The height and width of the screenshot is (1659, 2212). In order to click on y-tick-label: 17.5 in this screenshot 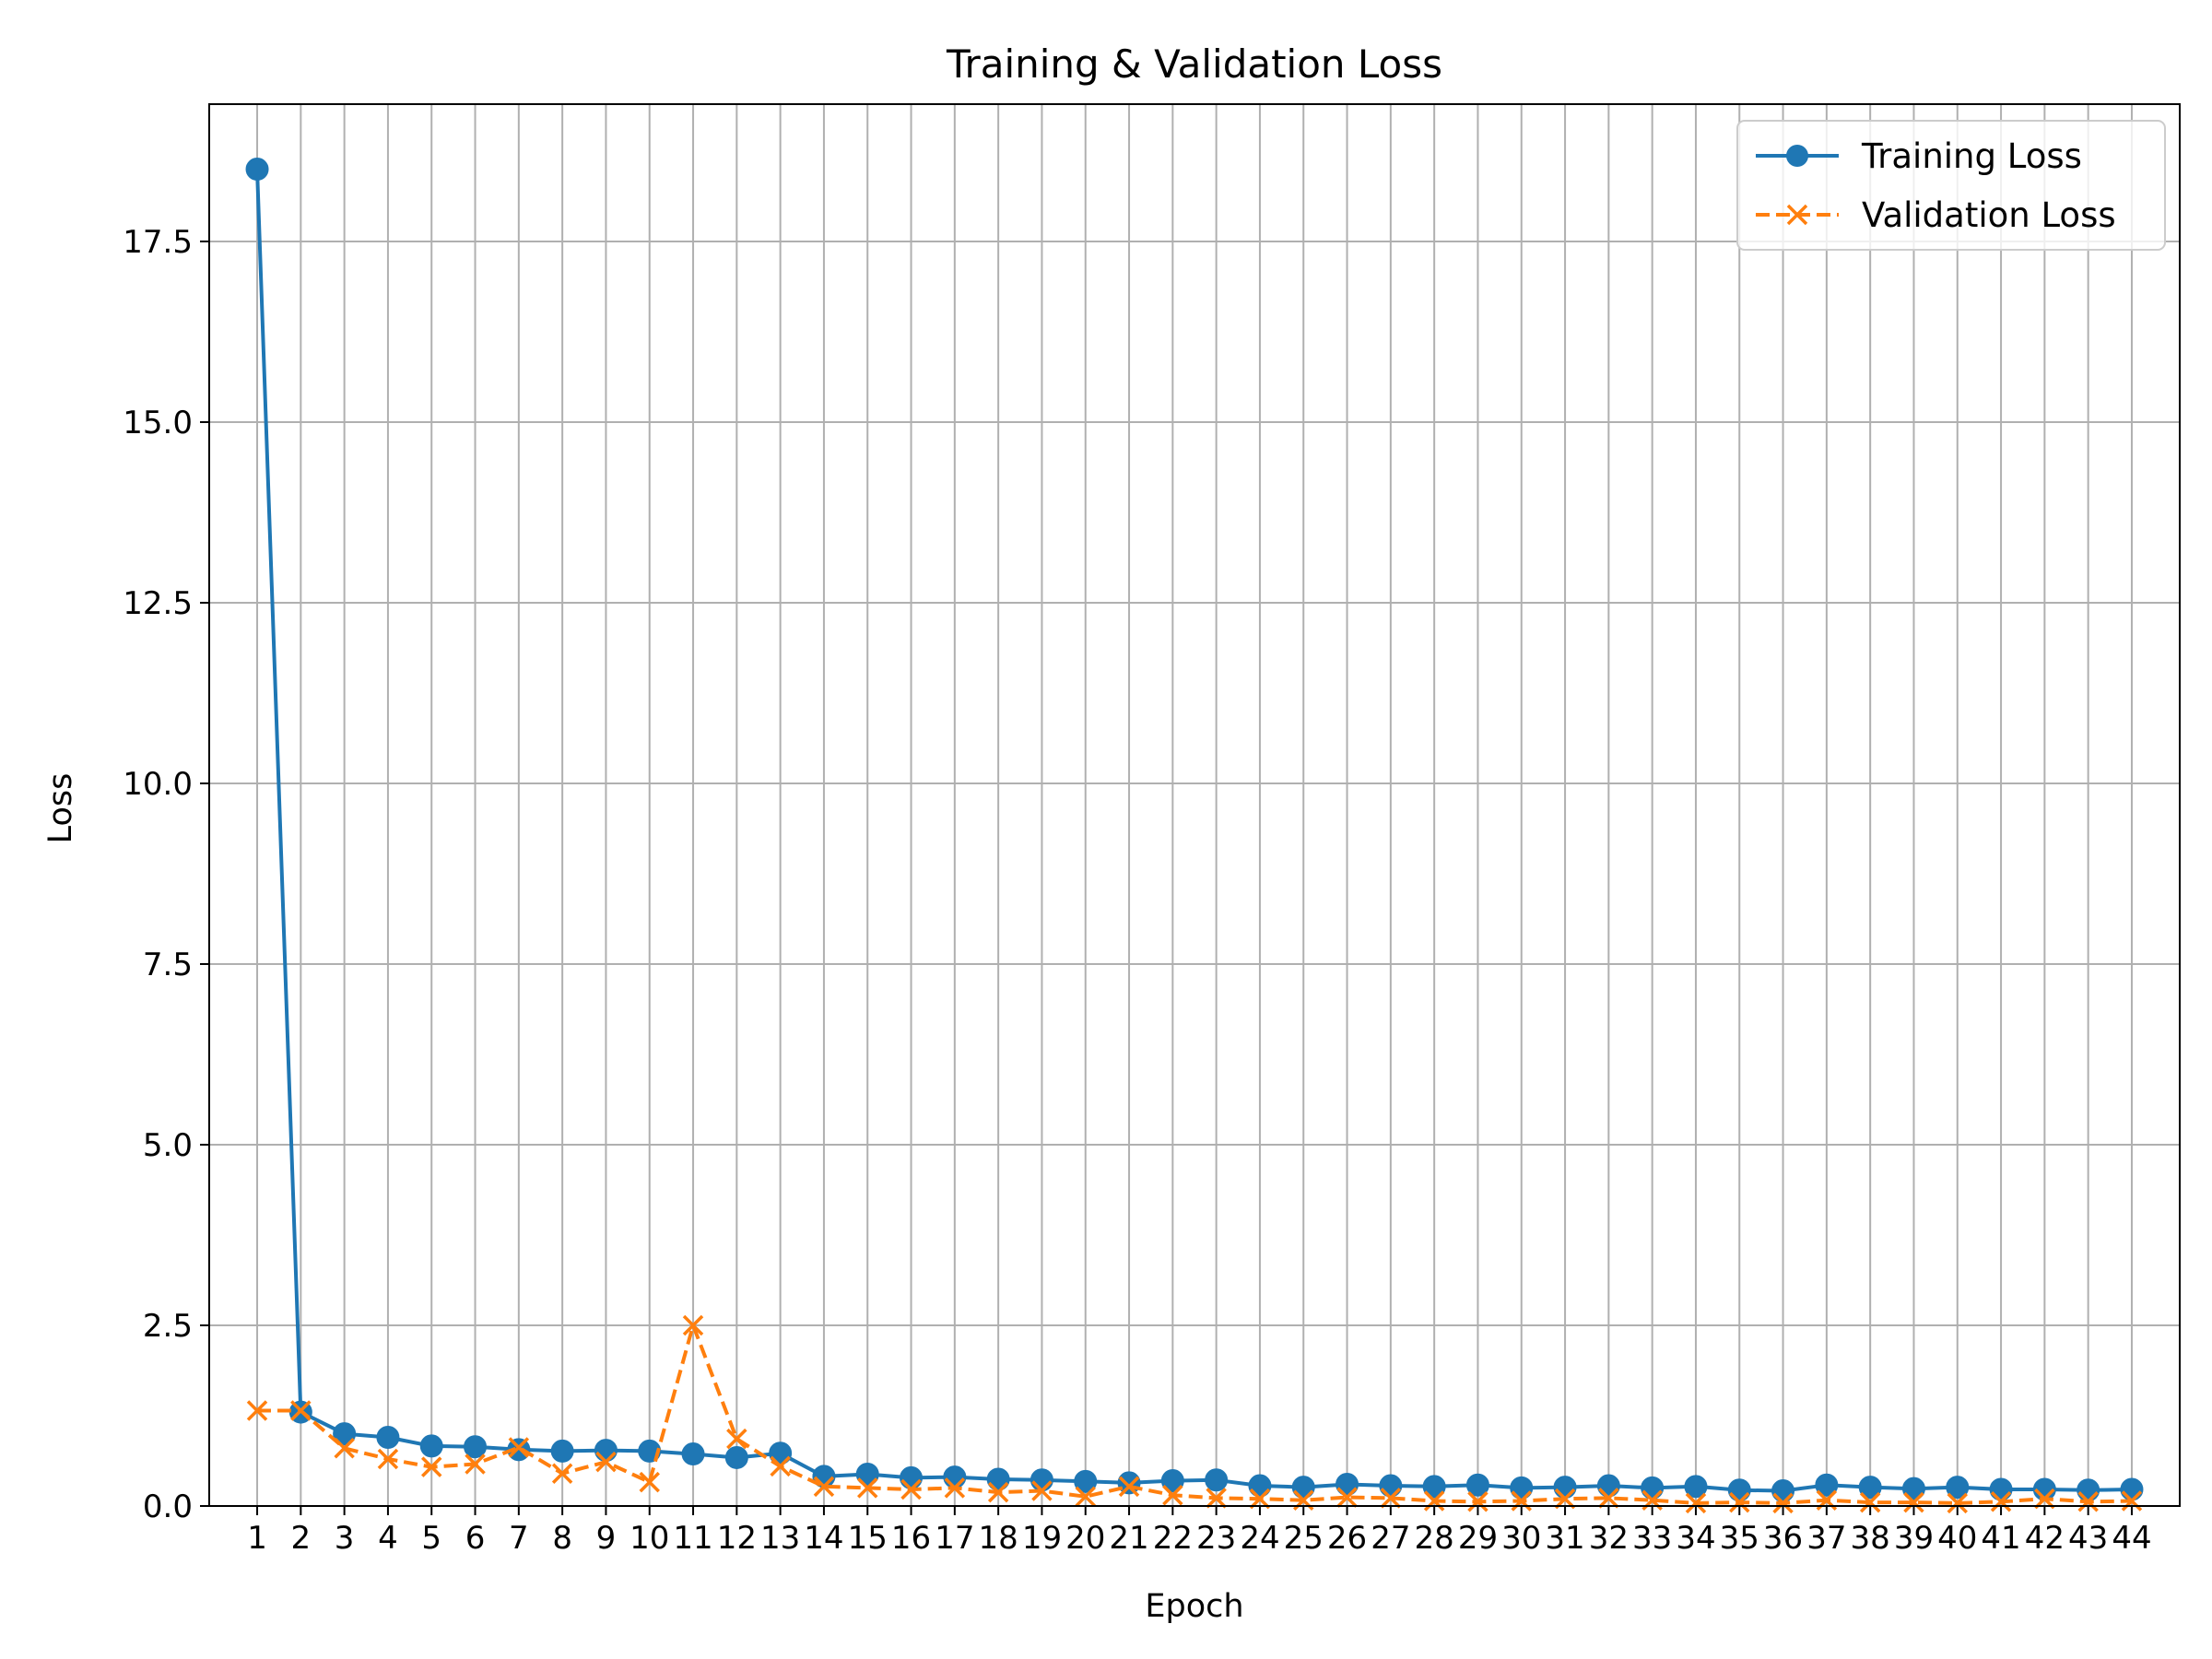, I will do `click(158, 242)`.